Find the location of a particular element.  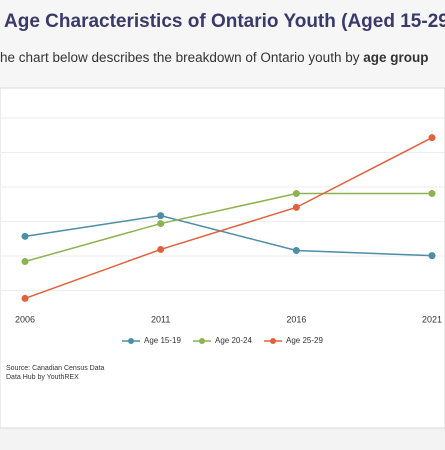

source-line: Data Hub by YouthREX is located at coordinates (42, 377).